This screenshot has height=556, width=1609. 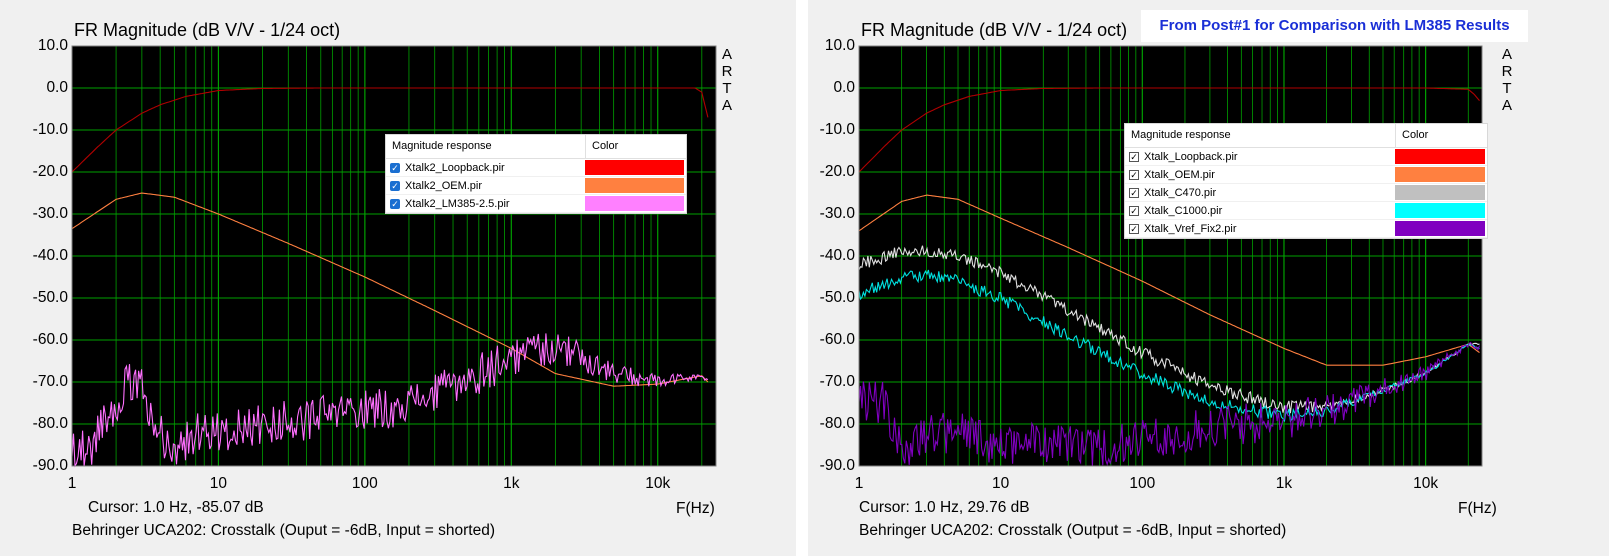 I want to click on legend-item-name: ✓ Xtalk_Vref_Fix2.pir, so click(x=1260, y=229).